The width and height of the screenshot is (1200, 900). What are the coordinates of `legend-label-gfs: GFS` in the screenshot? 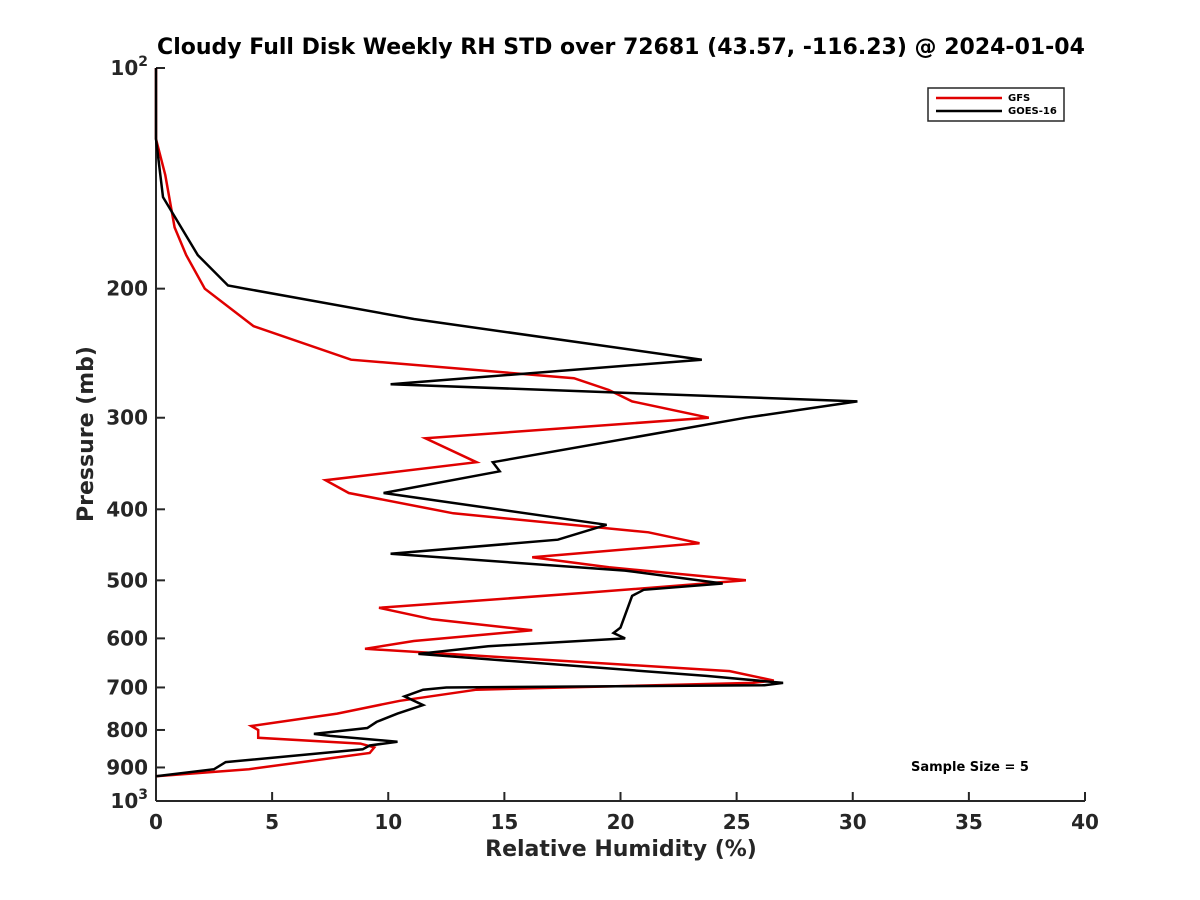 It's located at (1019, 98).